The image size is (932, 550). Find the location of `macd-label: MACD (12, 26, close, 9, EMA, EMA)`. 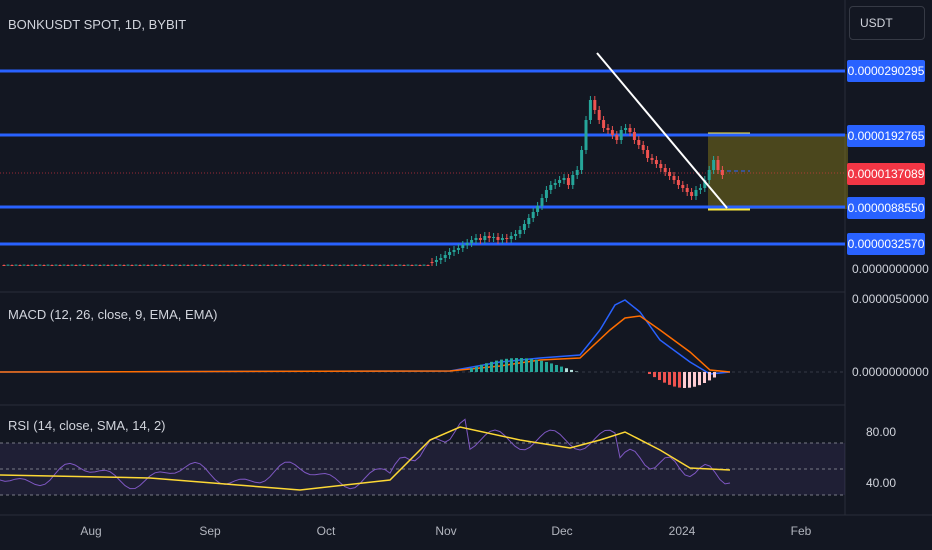

macd-label: MACD (12, 26, close, 9, EMA, EMA) is located at coordinates (113, 314).